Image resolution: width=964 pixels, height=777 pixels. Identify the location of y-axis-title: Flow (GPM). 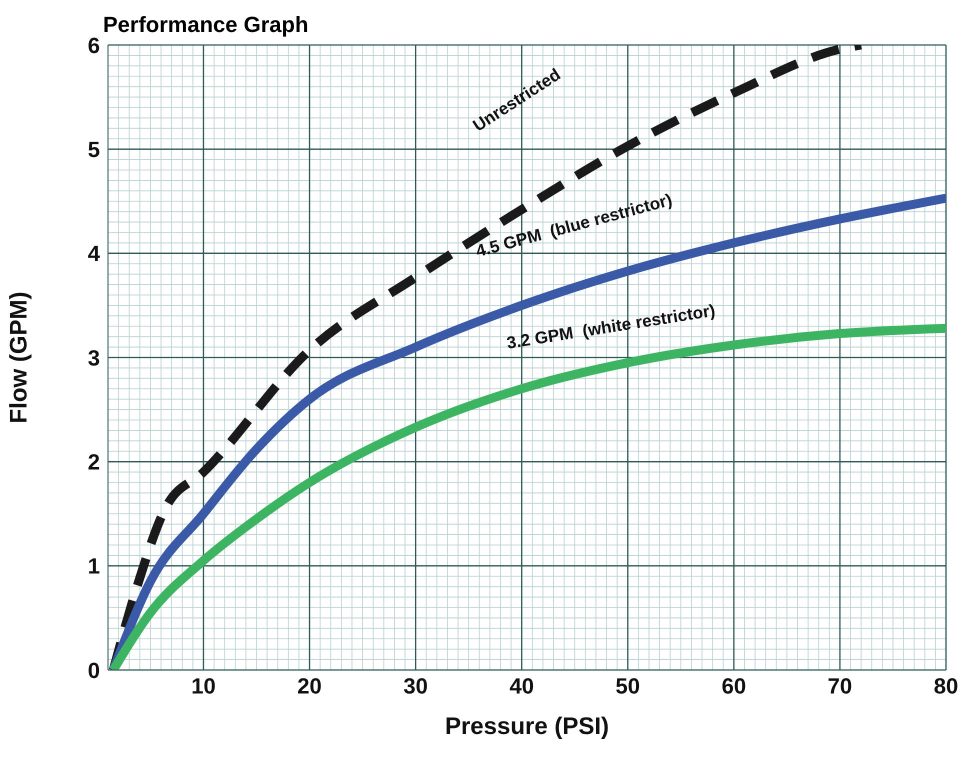
(19, 358).